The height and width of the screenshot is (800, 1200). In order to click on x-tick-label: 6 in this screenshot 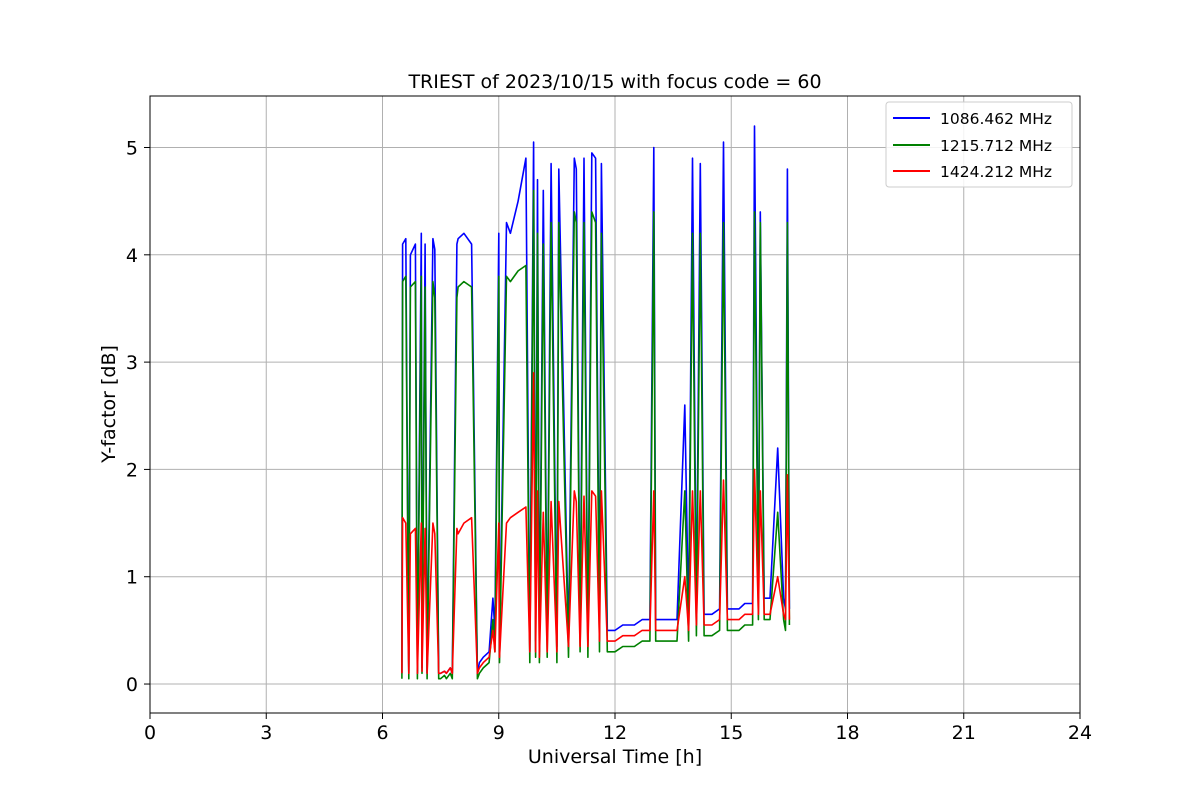, I will do `click(382, 733)`.